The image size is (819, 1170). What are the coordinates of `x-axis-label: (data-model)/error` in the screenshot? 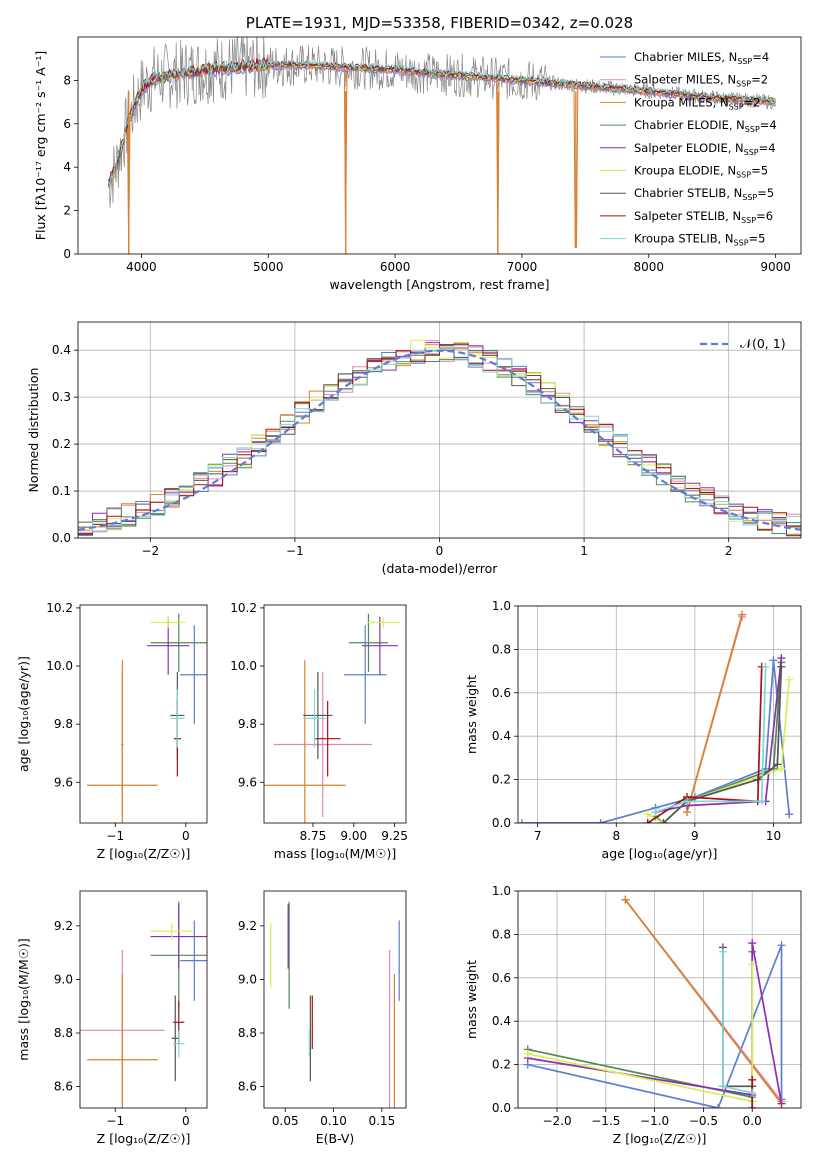 It's located at (440, 568).